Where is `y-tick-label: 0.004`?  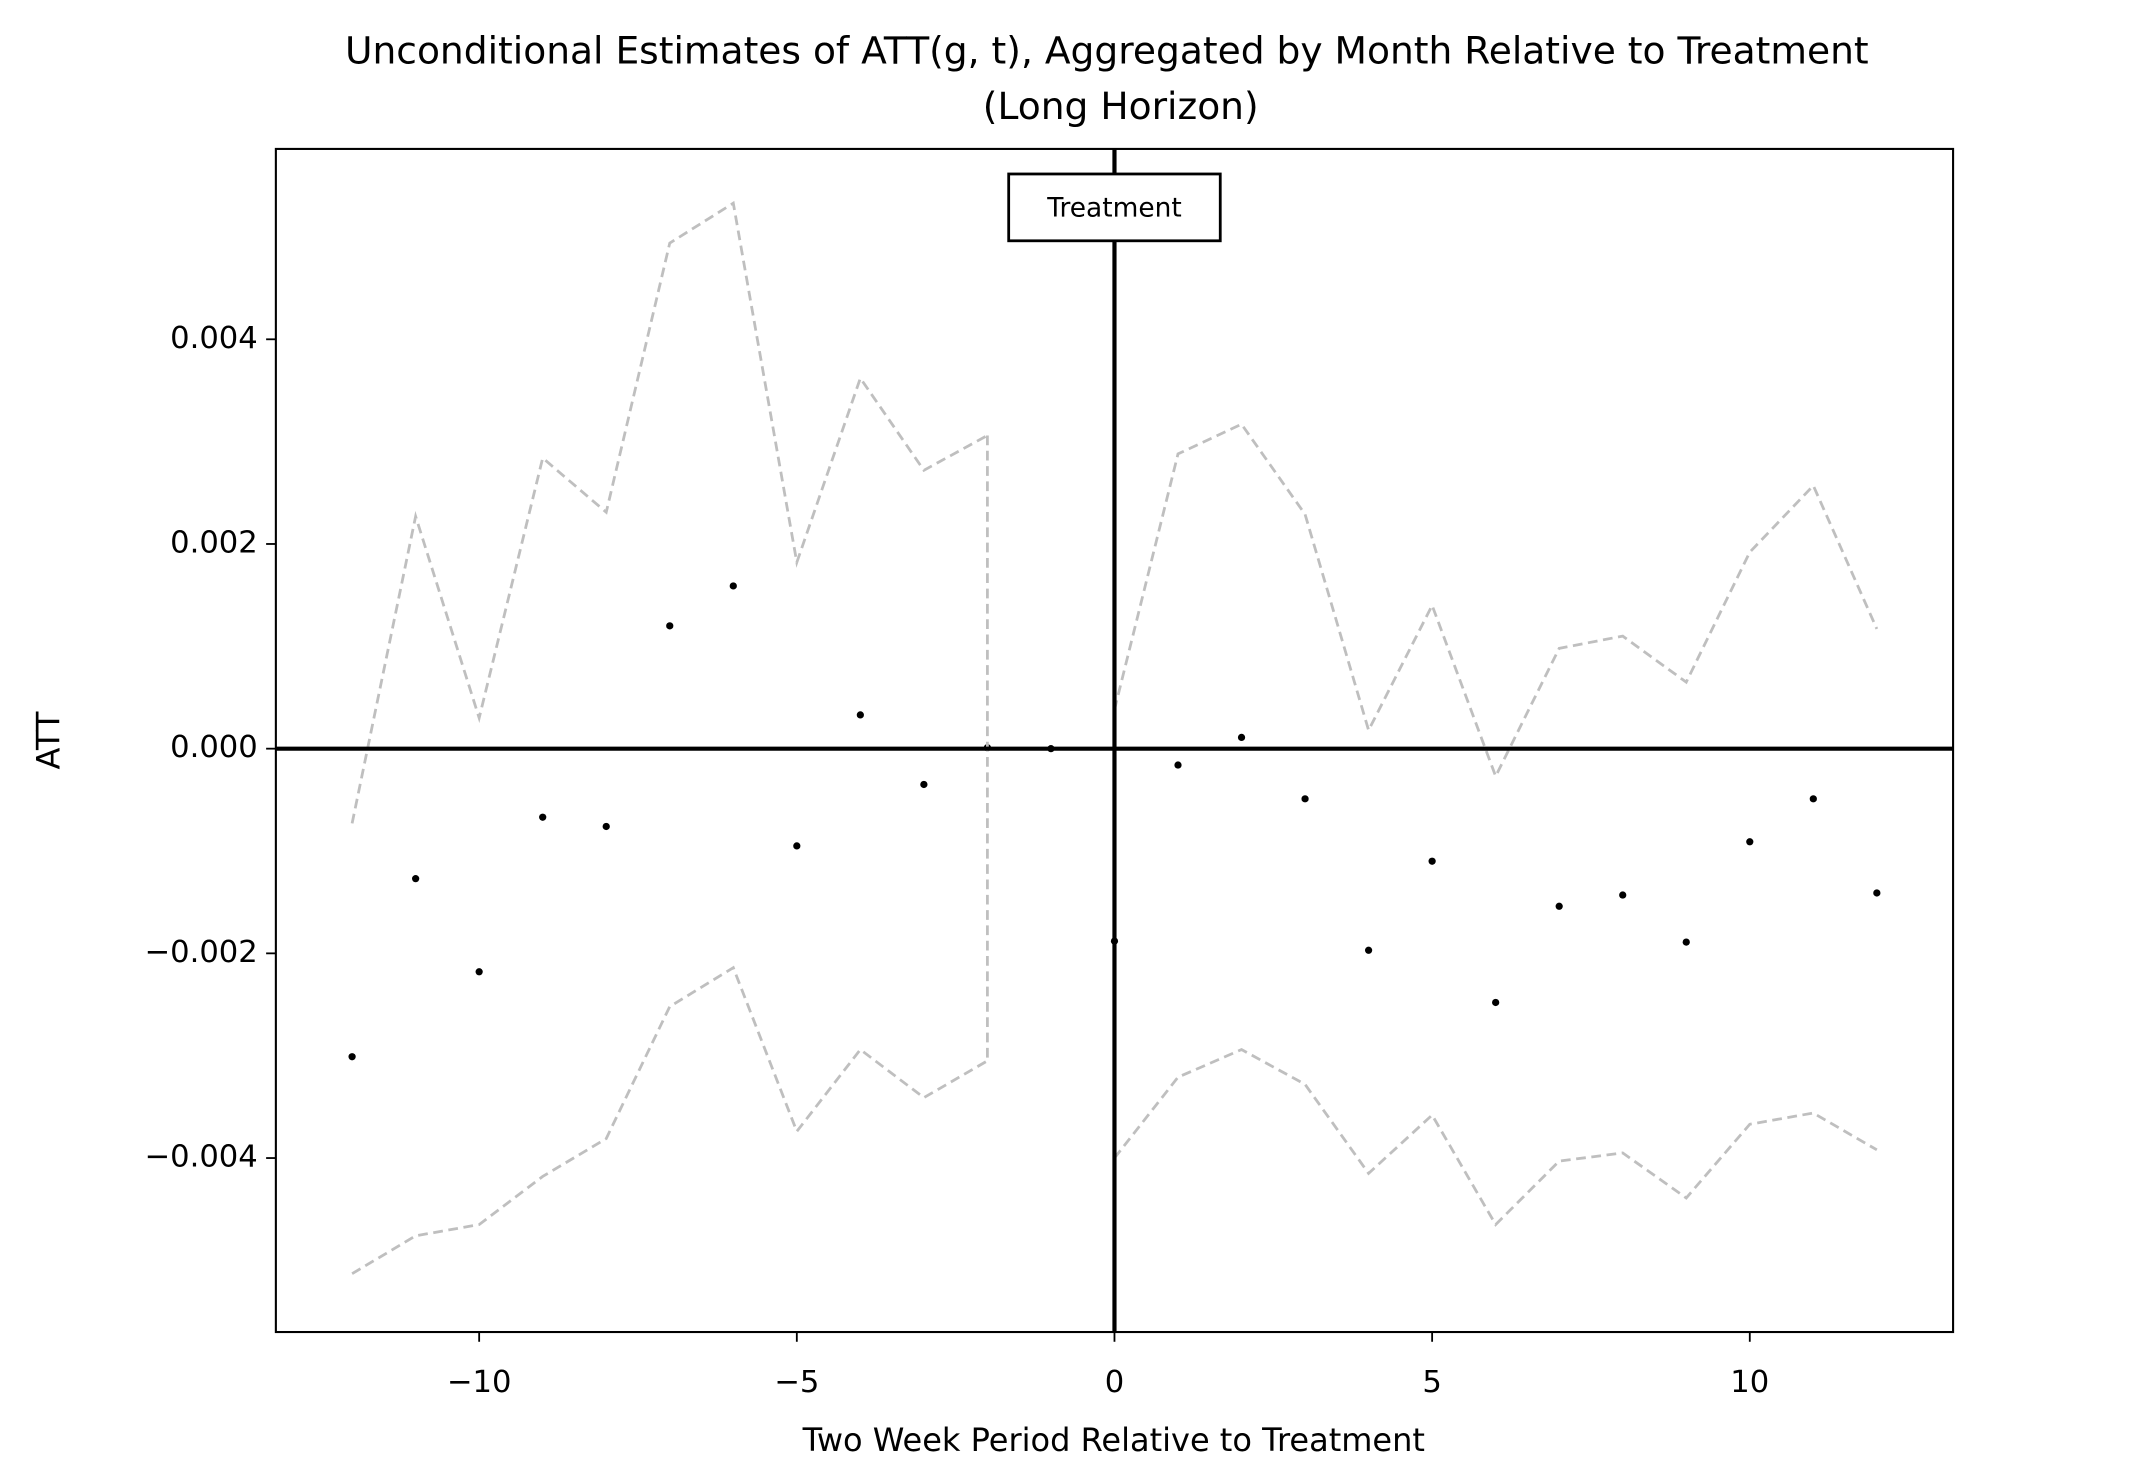 y-tick-label: 0.004 is located at coordinates (214, 338).